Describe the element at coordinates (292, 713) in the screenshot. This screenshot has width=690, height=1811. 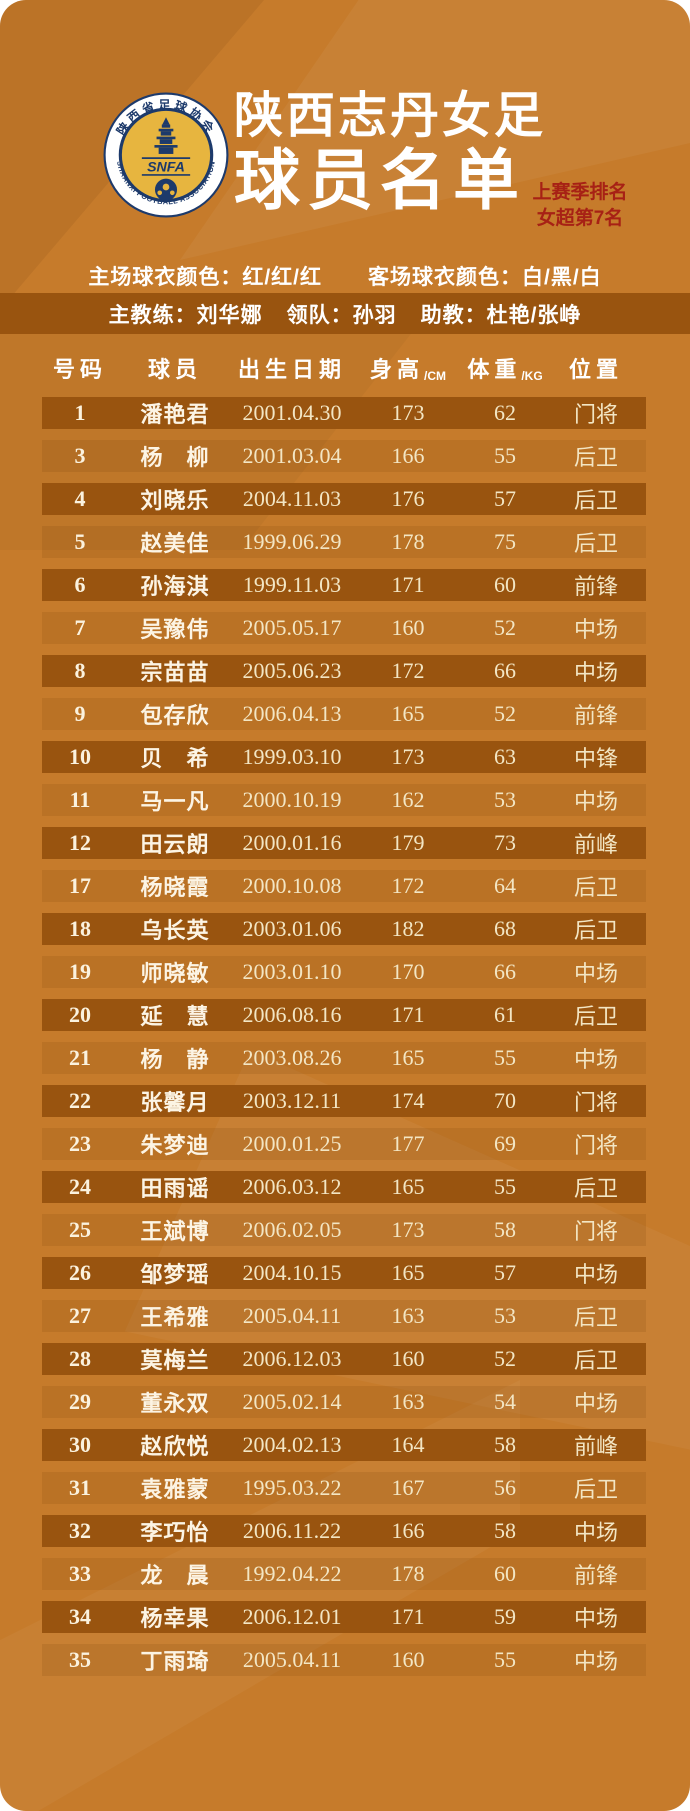
I see `player-birthdate: 2006.04.13` at that location.